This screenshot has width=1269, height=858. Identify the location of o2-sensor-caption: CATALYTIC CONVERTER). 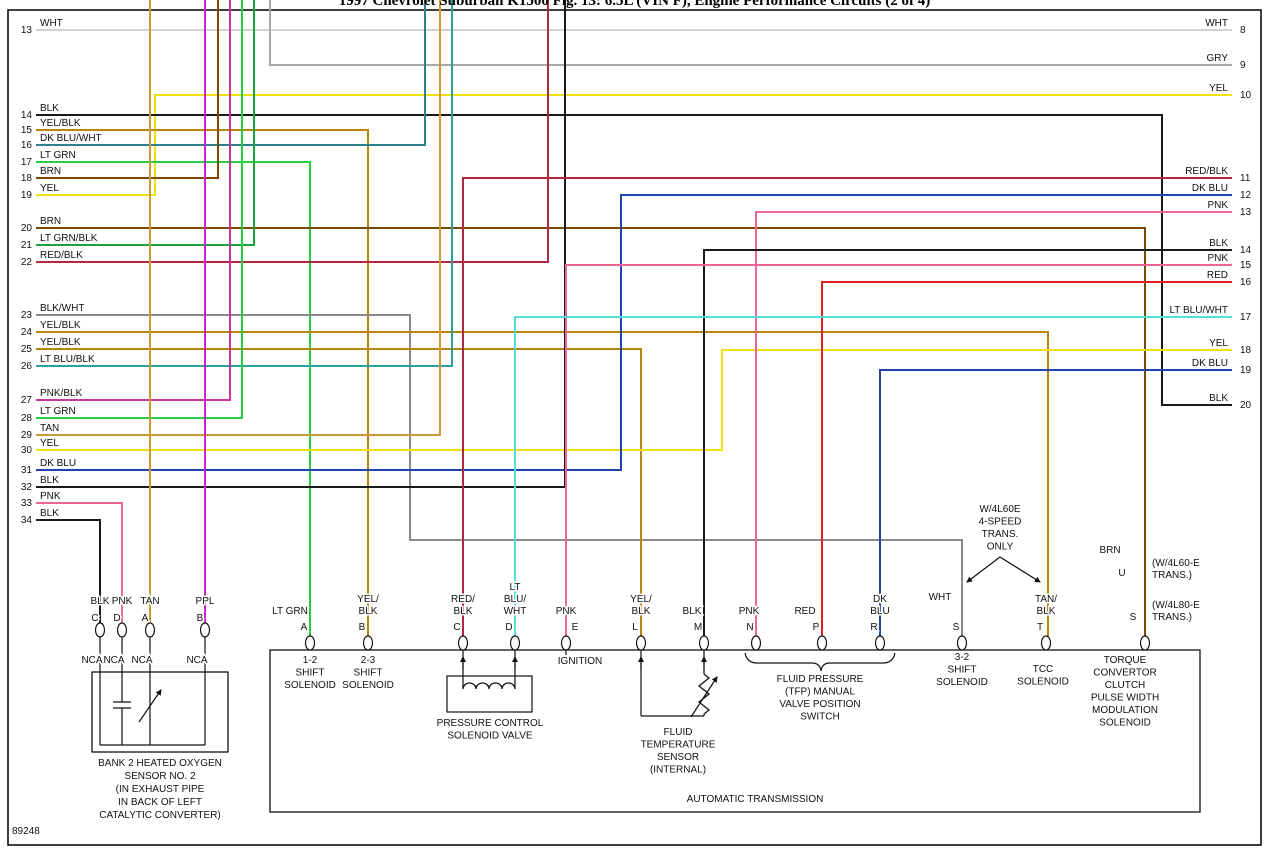
(160, 815).